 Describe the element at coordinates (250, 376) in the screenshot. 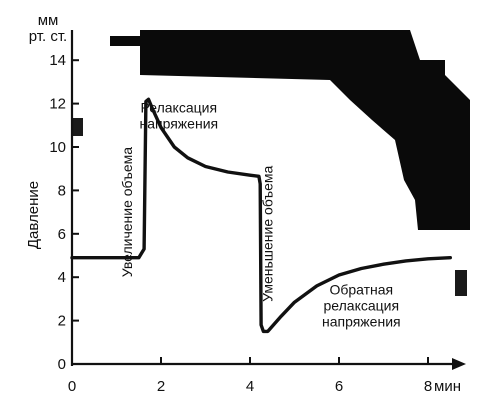

I see `x-ticks: 0 2 4 6 8` at that location.